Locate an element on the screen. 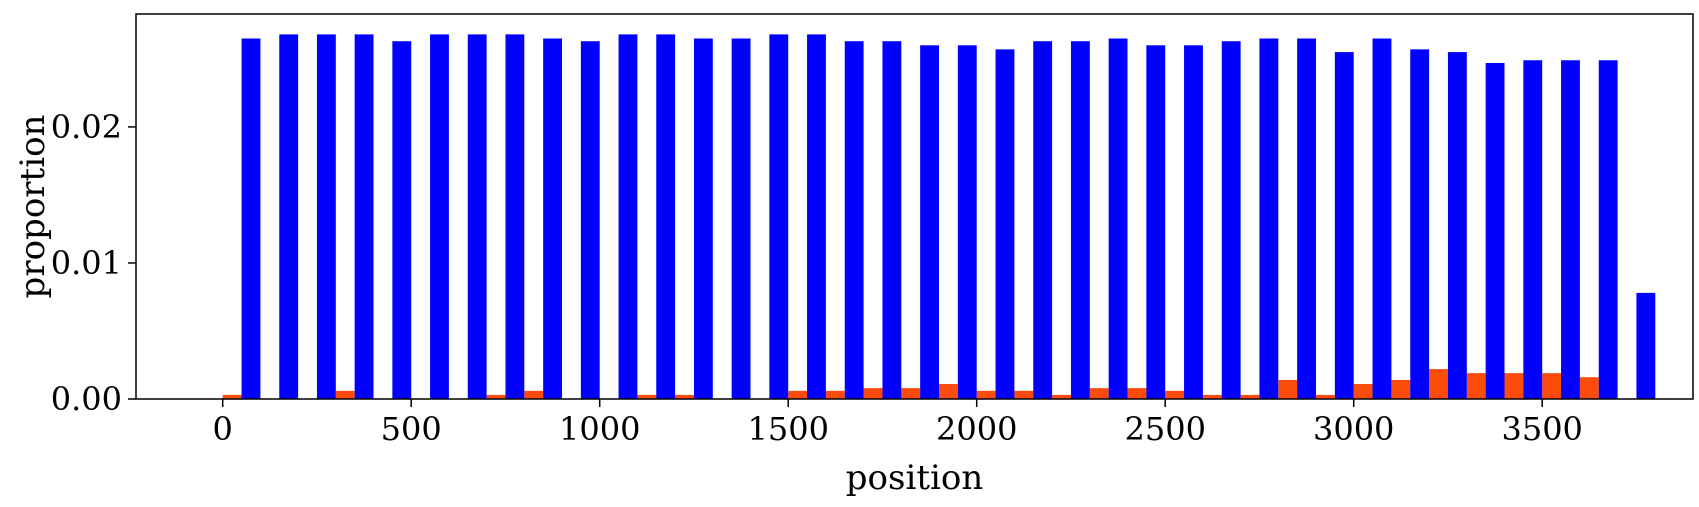  y-tick-label: 0.02 is located at coordinates (86, 127).